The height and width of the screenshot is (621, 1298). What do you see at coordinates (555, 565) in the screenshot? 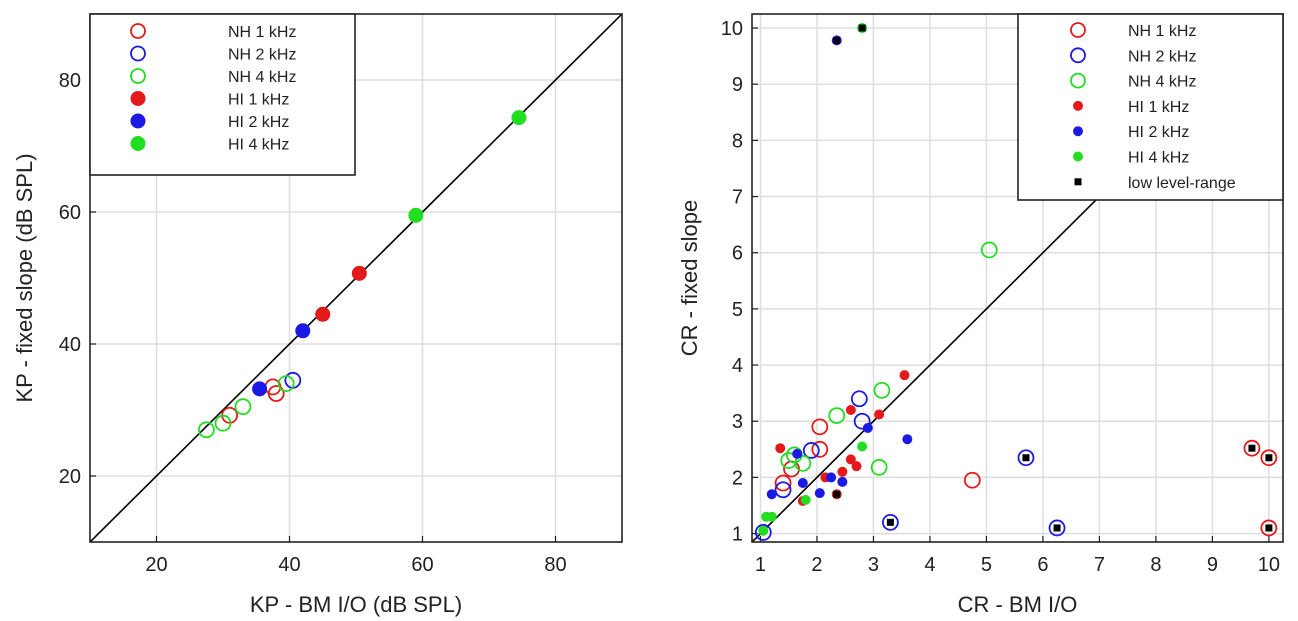
I see `x-tick-label: 80` at bounding box center [555, 565].